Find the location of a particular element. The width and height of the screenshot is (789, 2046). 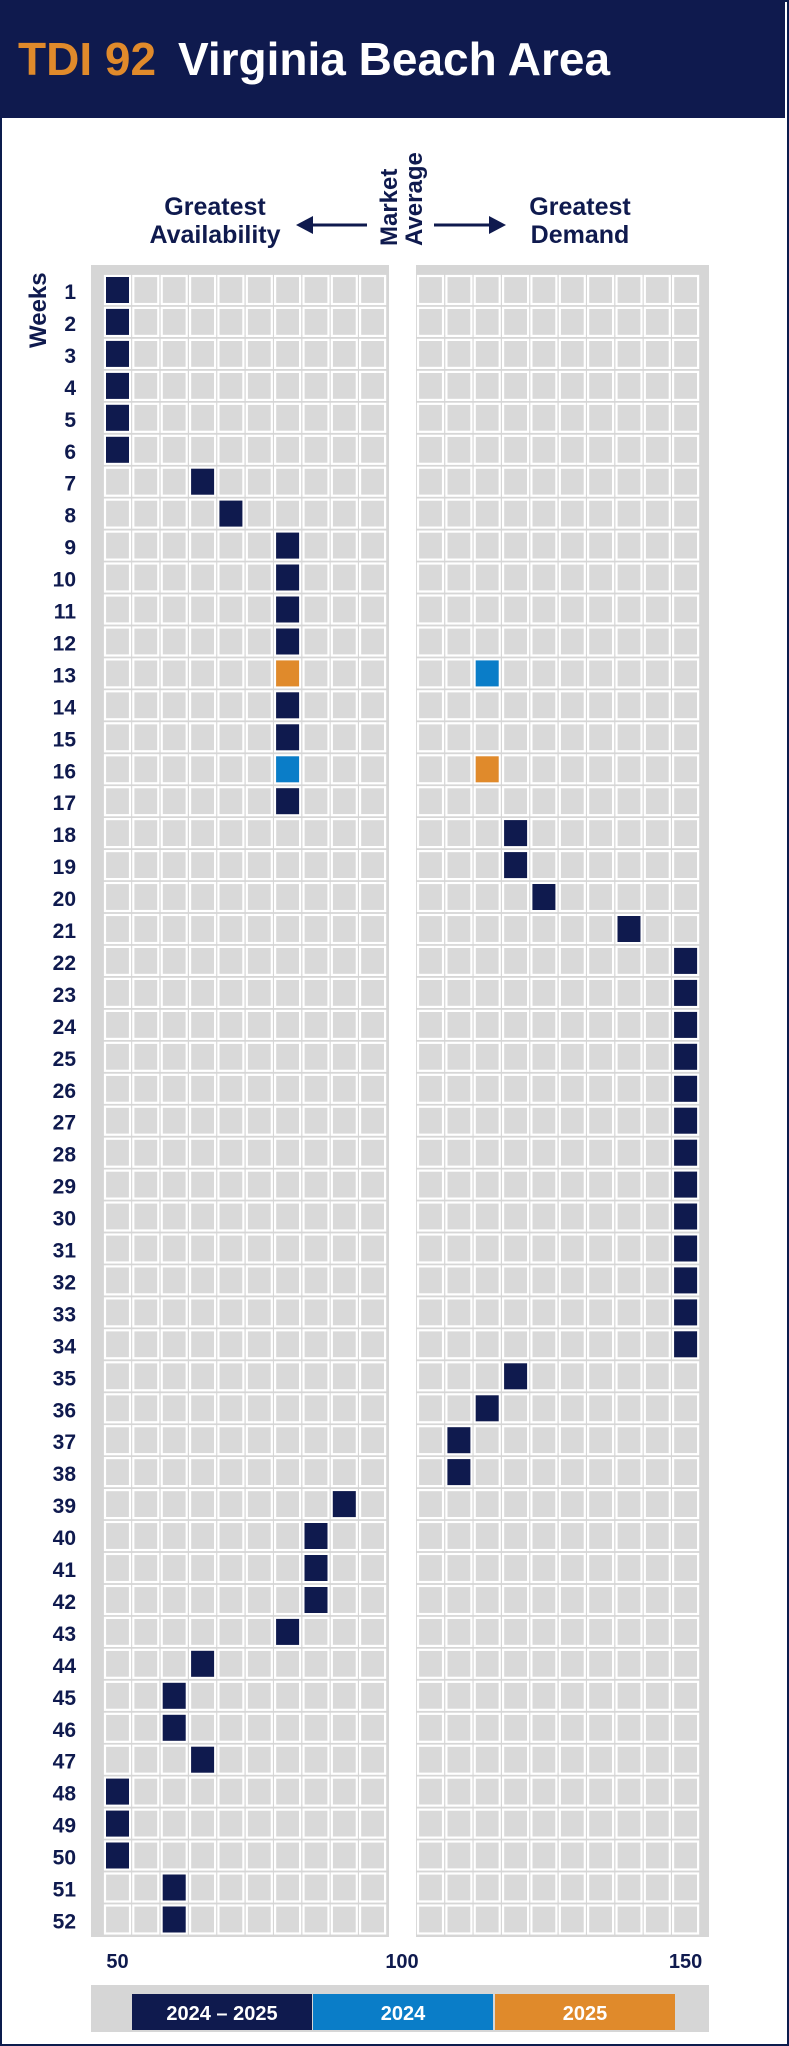

mark-2024-2025 is located at coordinates (288, 609).